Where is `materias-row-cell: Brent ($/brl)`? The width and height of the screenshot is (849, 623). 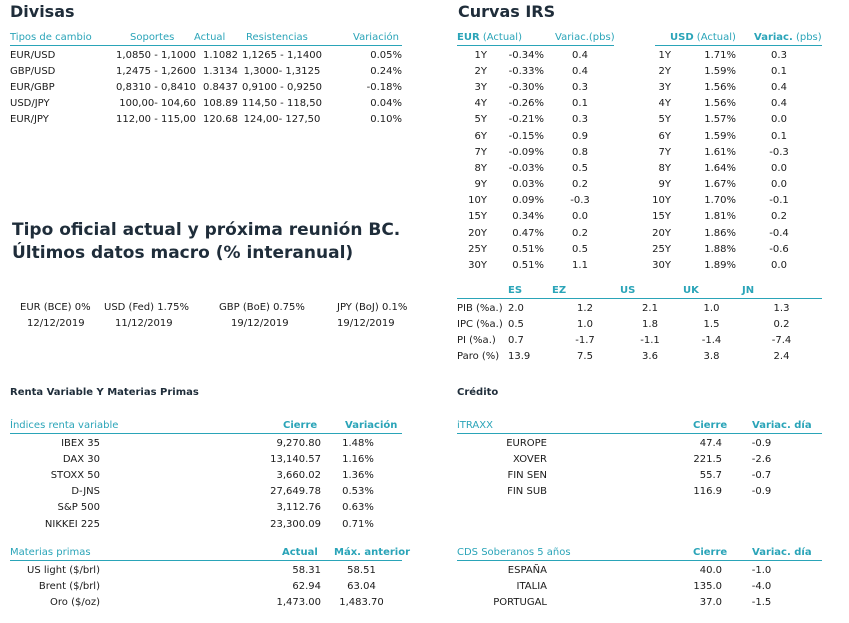
materias-row-cell: Brent ($/brl) is located at coordinates (69, 586).